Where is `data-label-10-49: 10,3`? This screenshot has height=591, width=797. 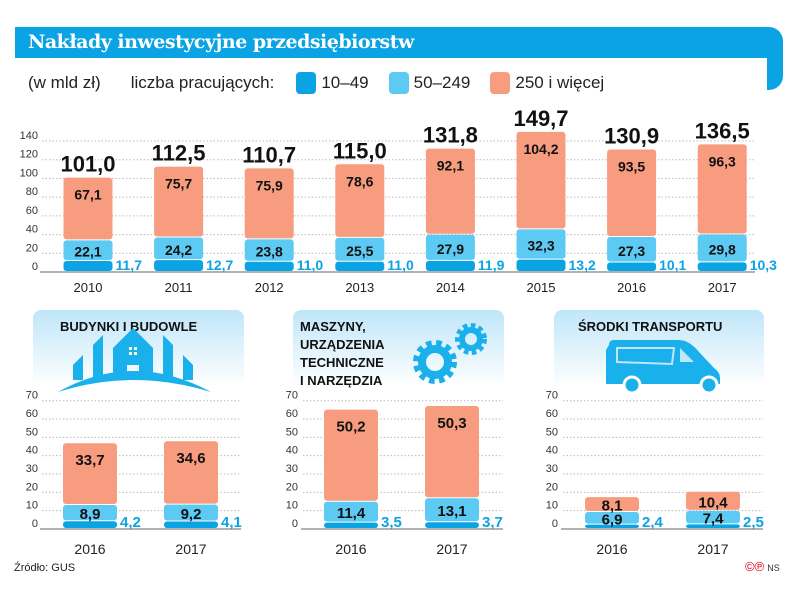 data-label-10-49: 10,3 is located at coordinates (763, 265).